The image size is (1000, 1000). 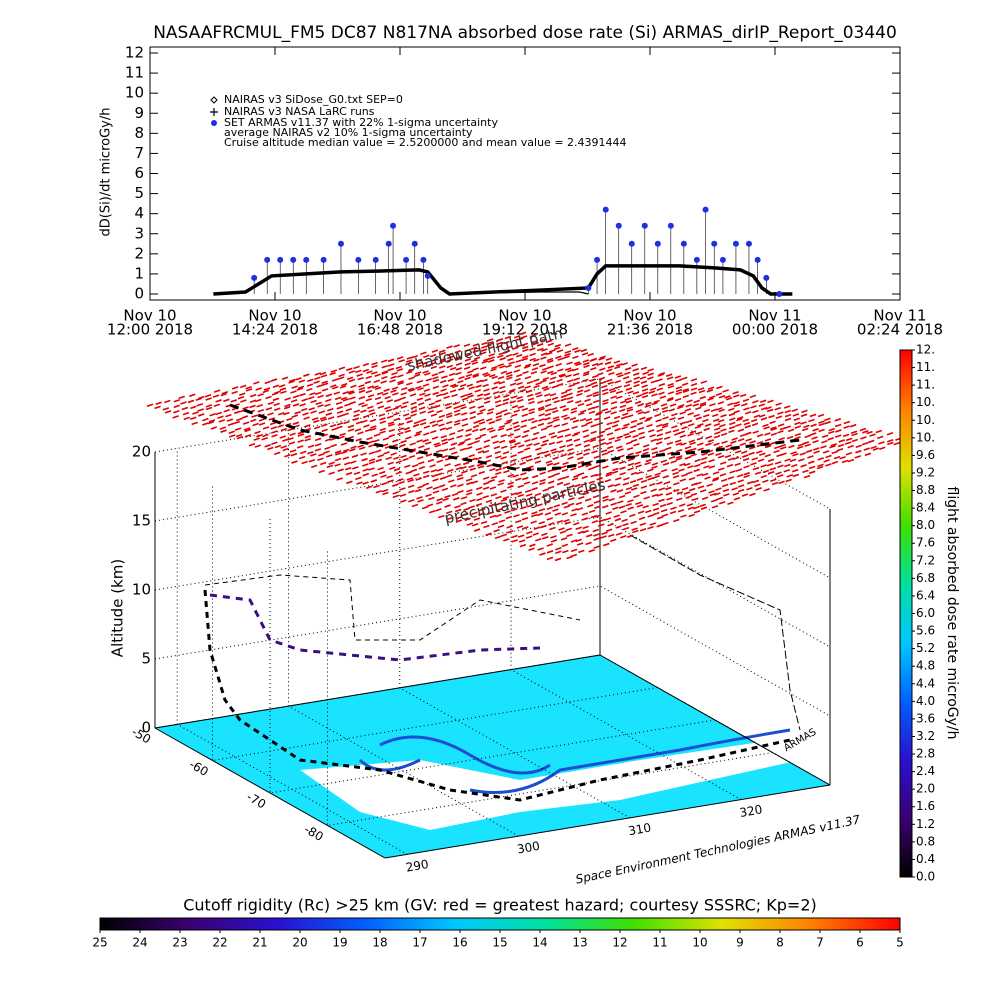 I want to click on grid-line, so click(x=492, y=582).